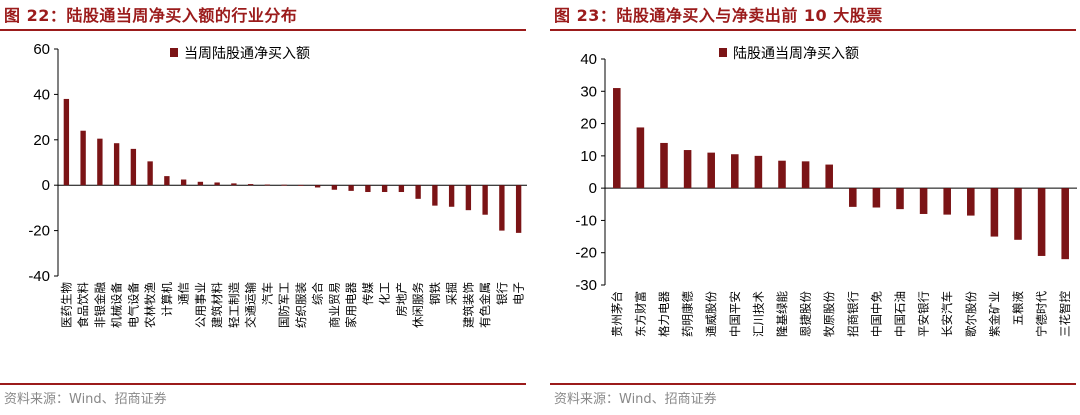  I want to click on y-tick-label: 20, so click(588, 124).